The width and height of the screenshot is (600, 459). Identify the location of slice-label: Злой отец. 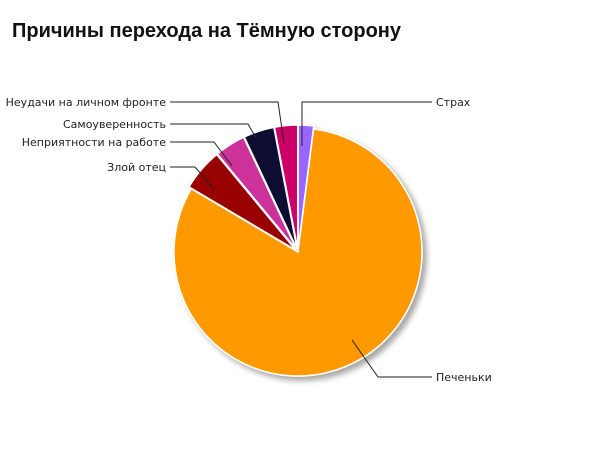
(136, 167).